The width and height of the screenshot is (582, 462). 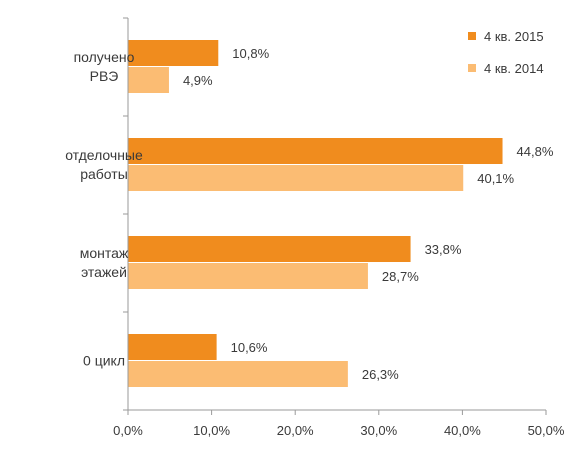 I want to click on data-label: 28,7%, so click(x=400, y=276).